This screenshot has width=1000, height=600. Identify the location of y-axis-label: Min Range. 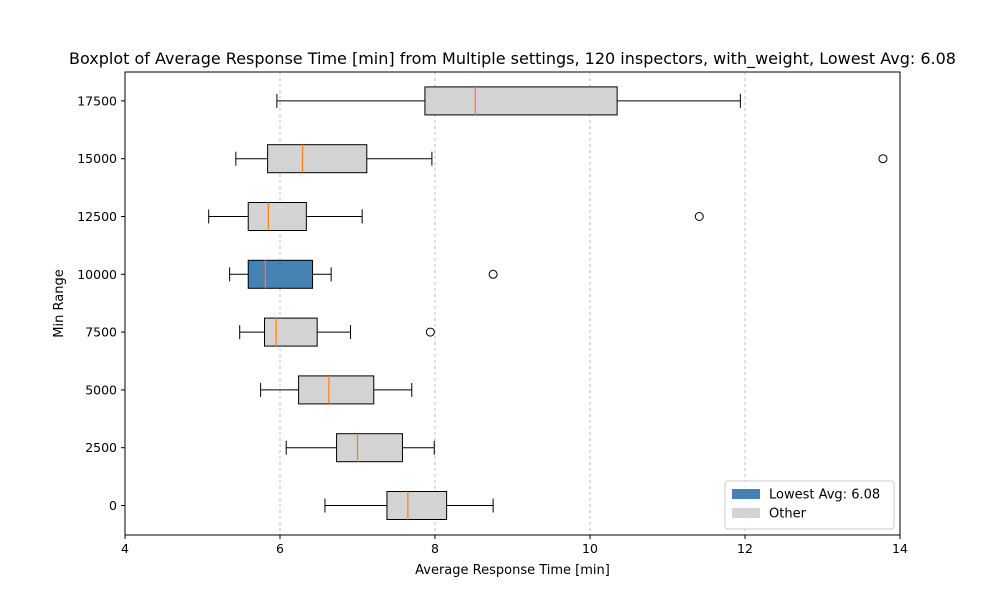
(59, 303).